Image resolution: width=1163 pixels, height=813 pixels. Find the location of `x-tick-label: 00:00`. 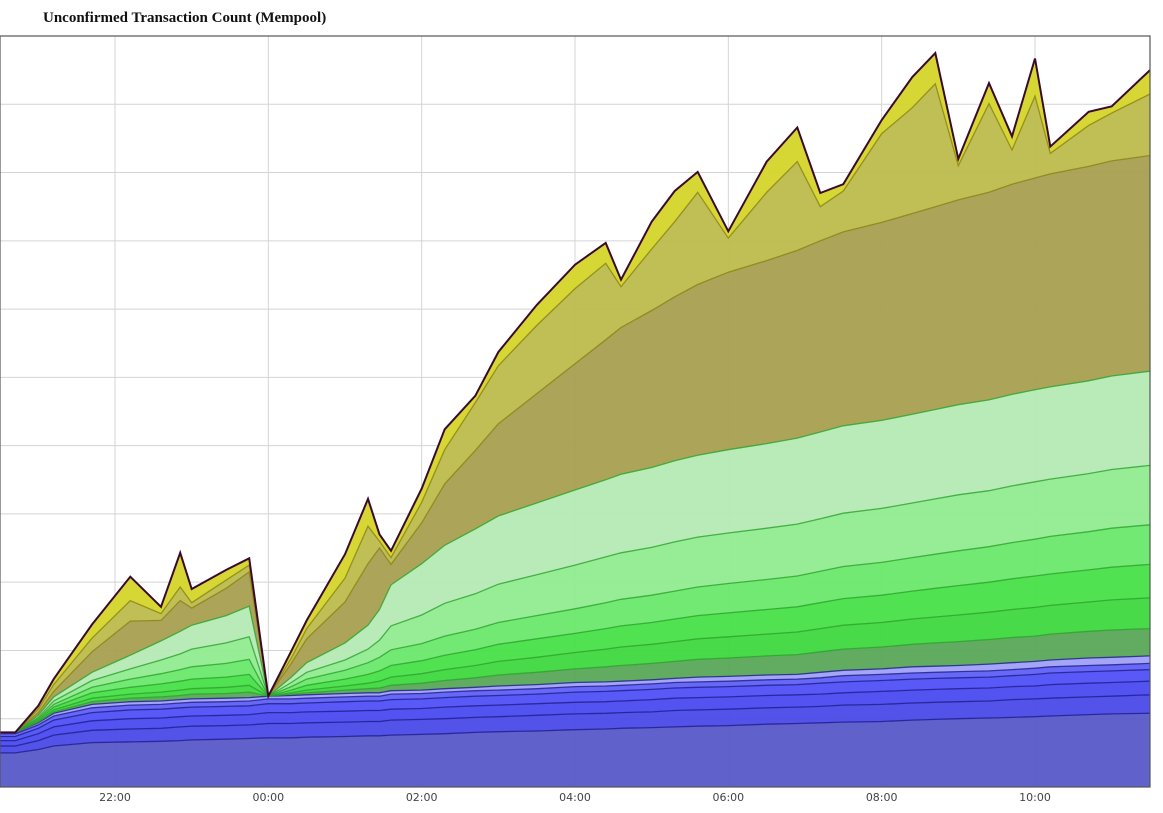

x-tick-label: 00:00 is located at coordinates (268, 797).